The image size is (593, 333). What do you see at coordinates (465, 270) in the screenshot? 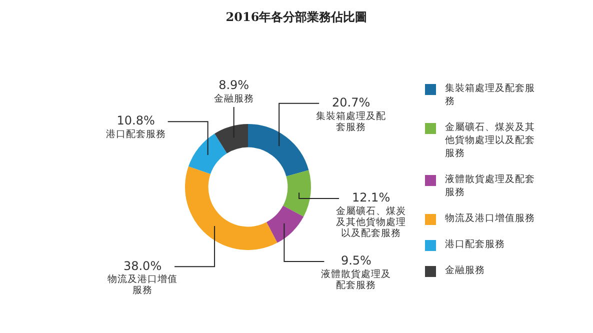
I see `legend-label: 金融服務` at bounding box center [465, 270].